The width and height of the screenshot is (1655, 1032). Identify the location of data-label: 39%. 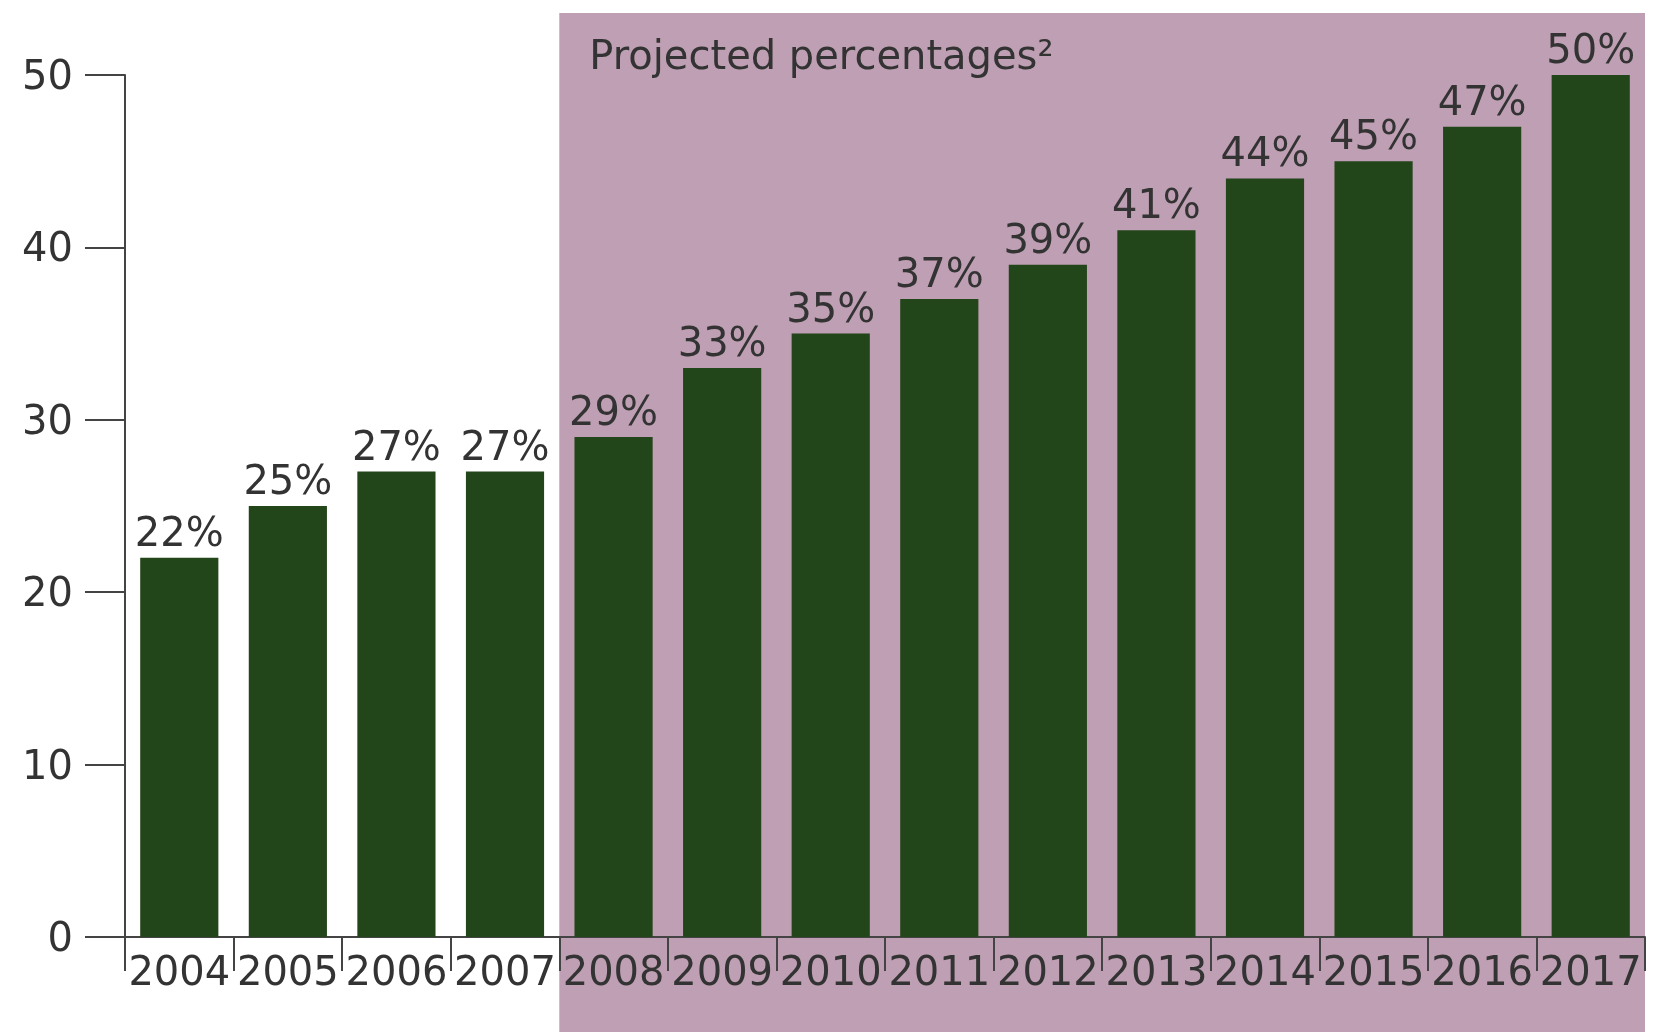
(1048, 238).